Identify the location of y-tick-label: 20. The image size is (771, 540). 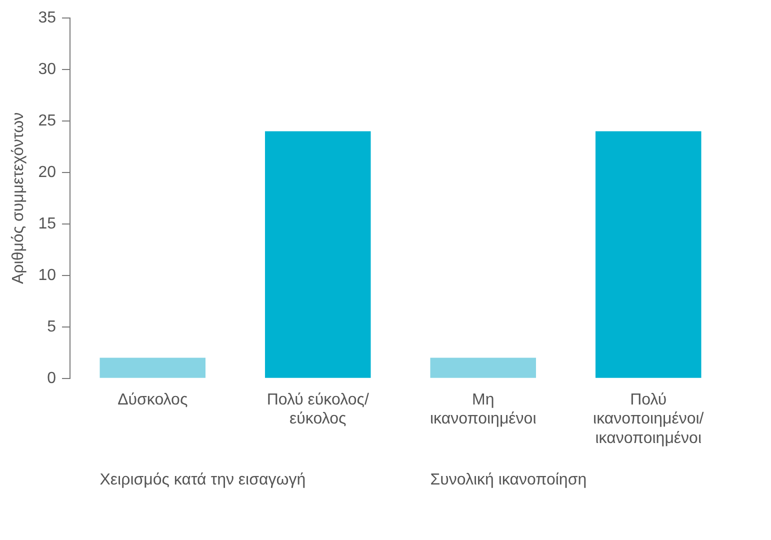
(47, 172).